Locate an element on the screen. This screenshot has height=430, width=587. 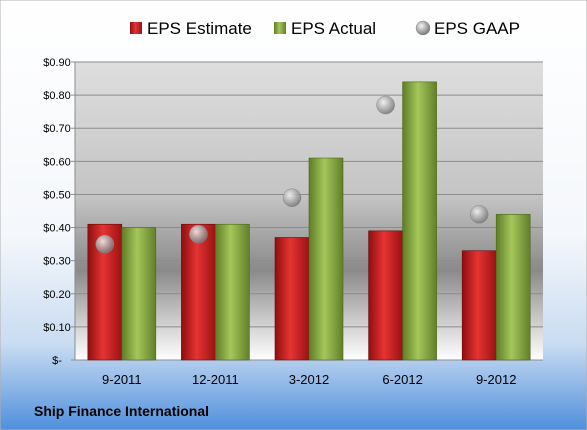
x-tick-label: 9-2011 is located at coordinates (122, 379).